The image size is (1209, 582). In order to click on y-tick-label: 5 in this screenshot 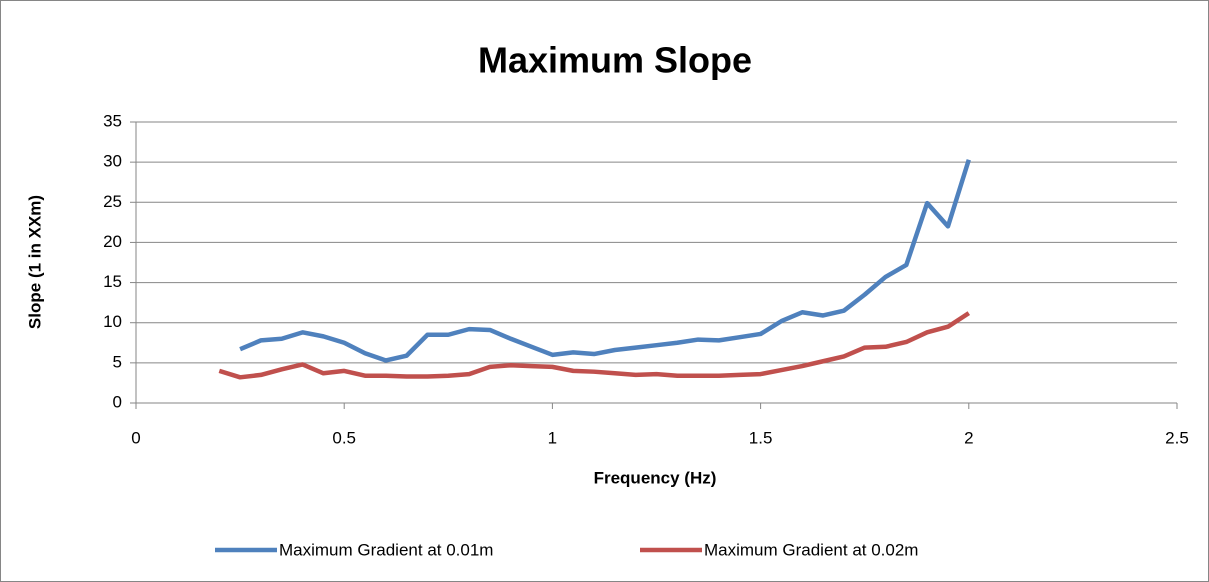, I will do `click(117, 361)`.